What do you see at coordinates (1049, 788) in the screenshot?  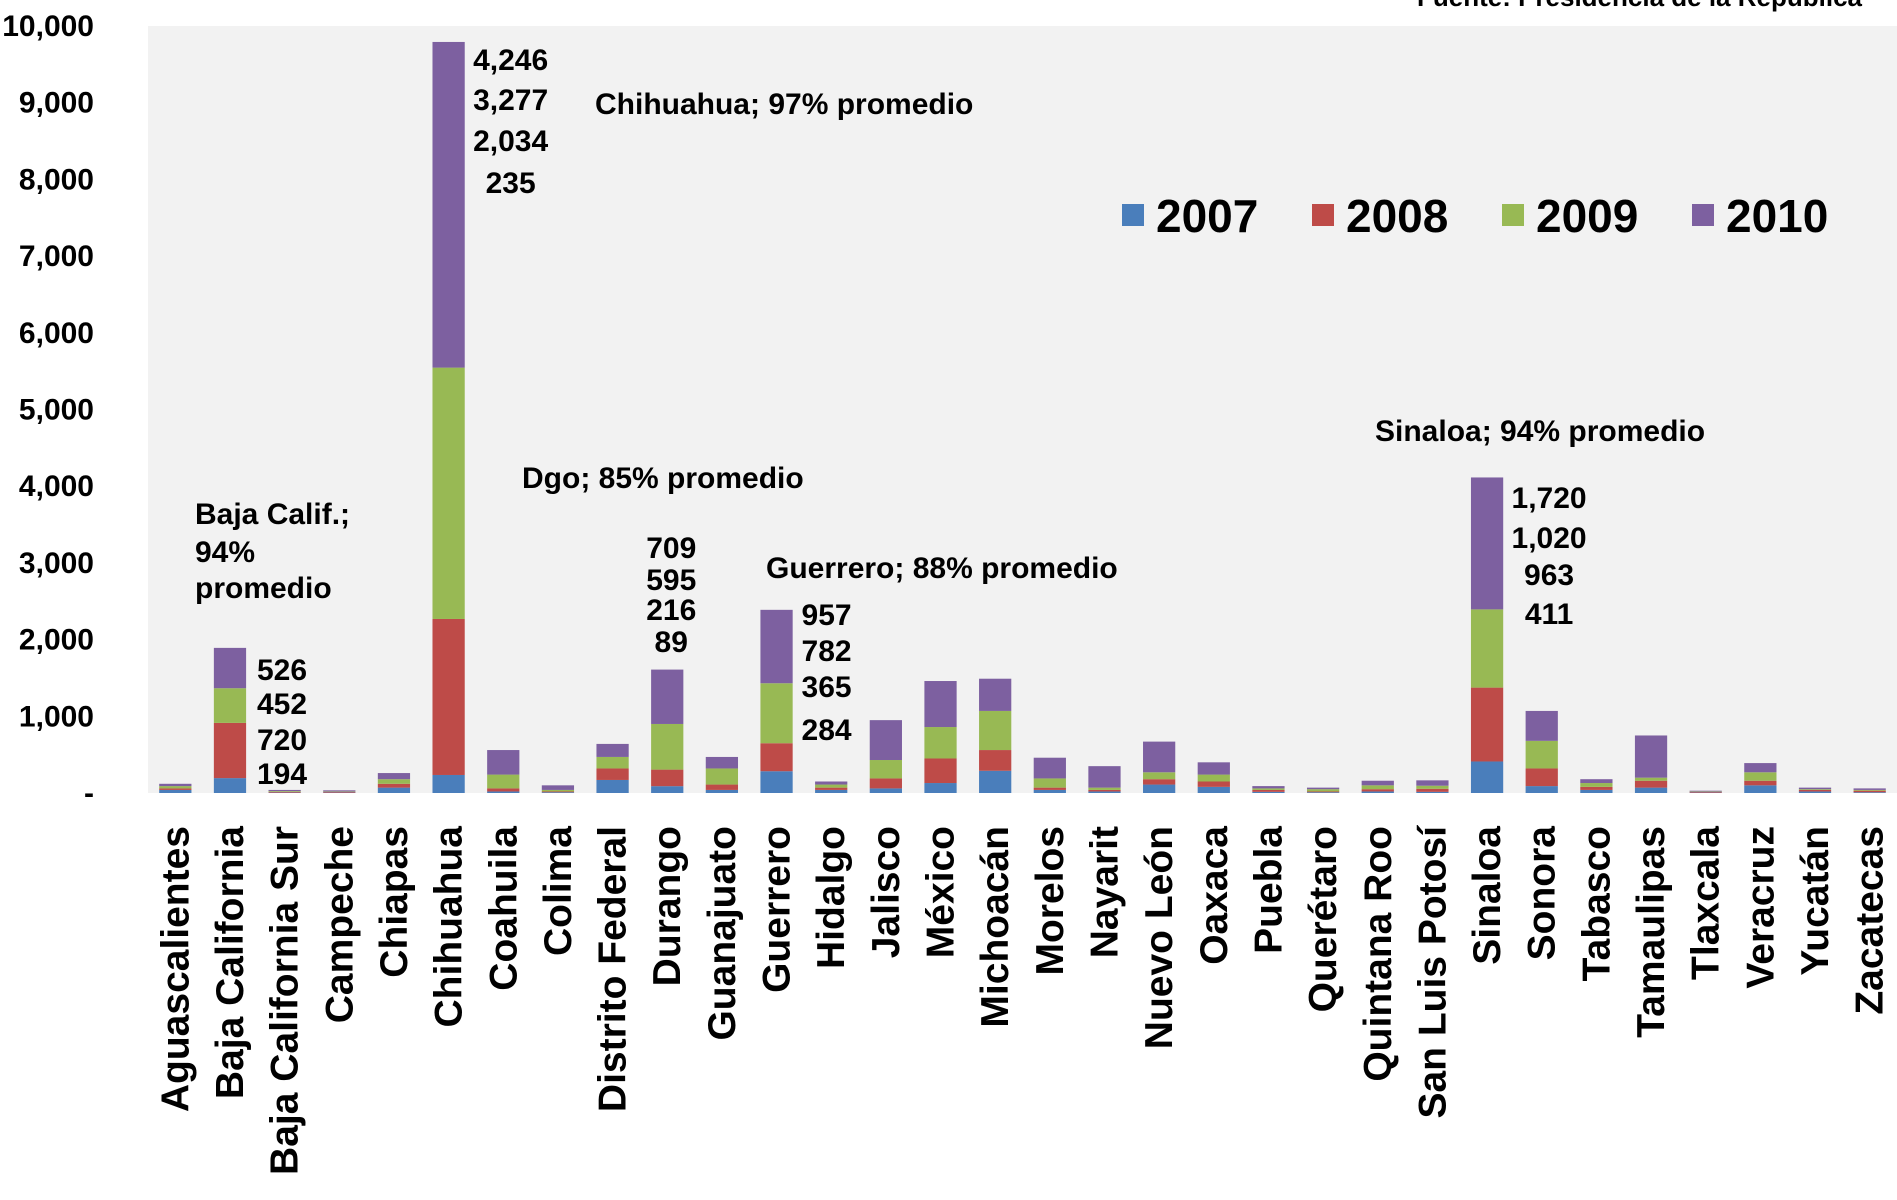 I see `bar-morelos-2008` at bounding box center [1049, 788].